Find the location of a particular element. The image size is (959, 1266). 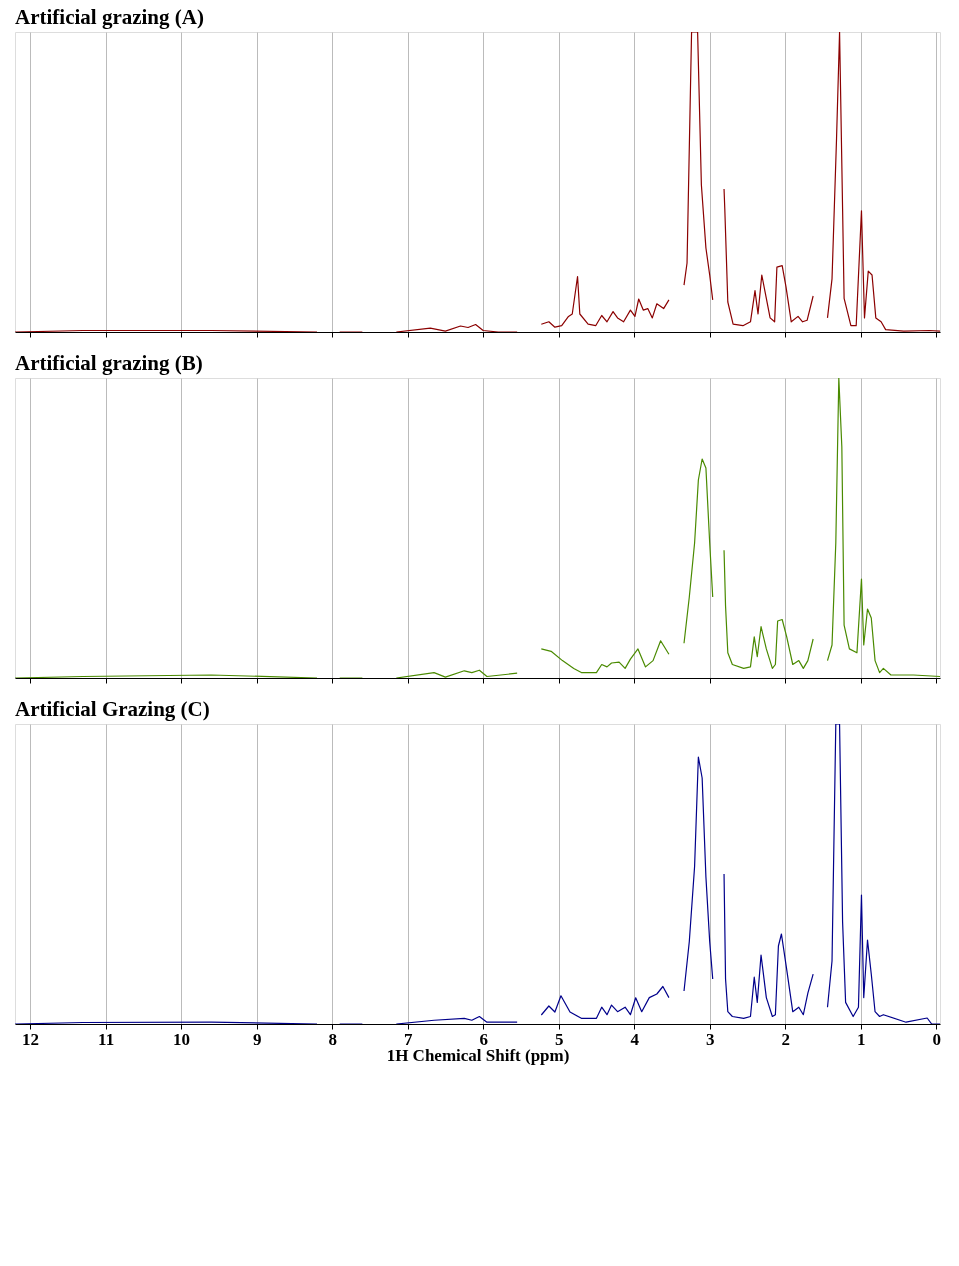

chart-title: Artificial Grazing (C) is located at coordinates (112, 709).